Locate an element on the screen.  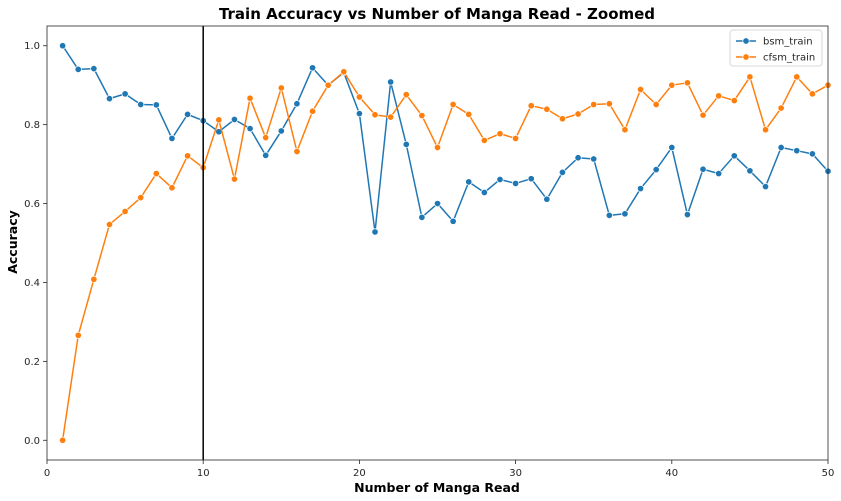
x-tick-label: 30 is located at coordinates (515, 473).